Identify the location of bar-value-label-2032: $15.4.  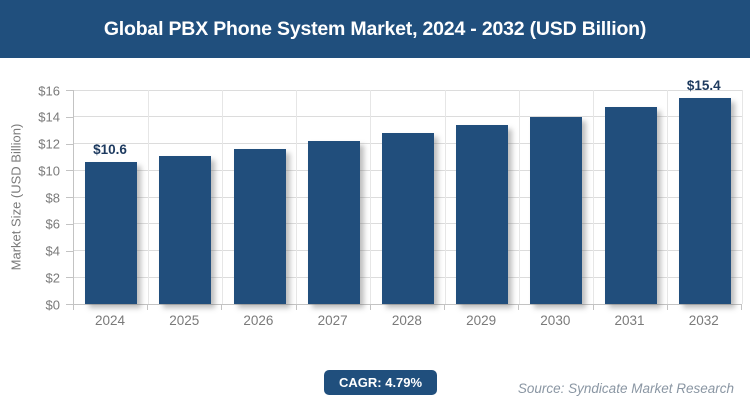
(703, 86).